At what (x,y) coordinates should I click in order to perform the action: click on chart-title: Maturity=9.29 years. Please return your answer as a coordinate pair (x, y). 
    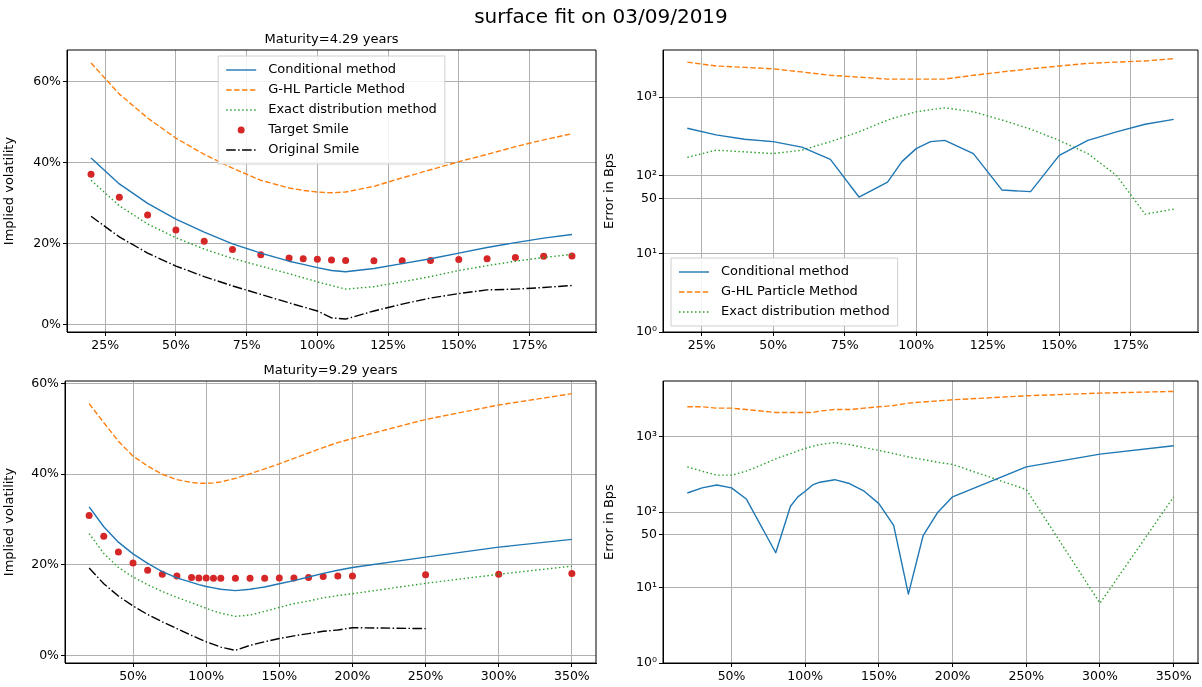
    Looking at the image, I should click on (330, 369).